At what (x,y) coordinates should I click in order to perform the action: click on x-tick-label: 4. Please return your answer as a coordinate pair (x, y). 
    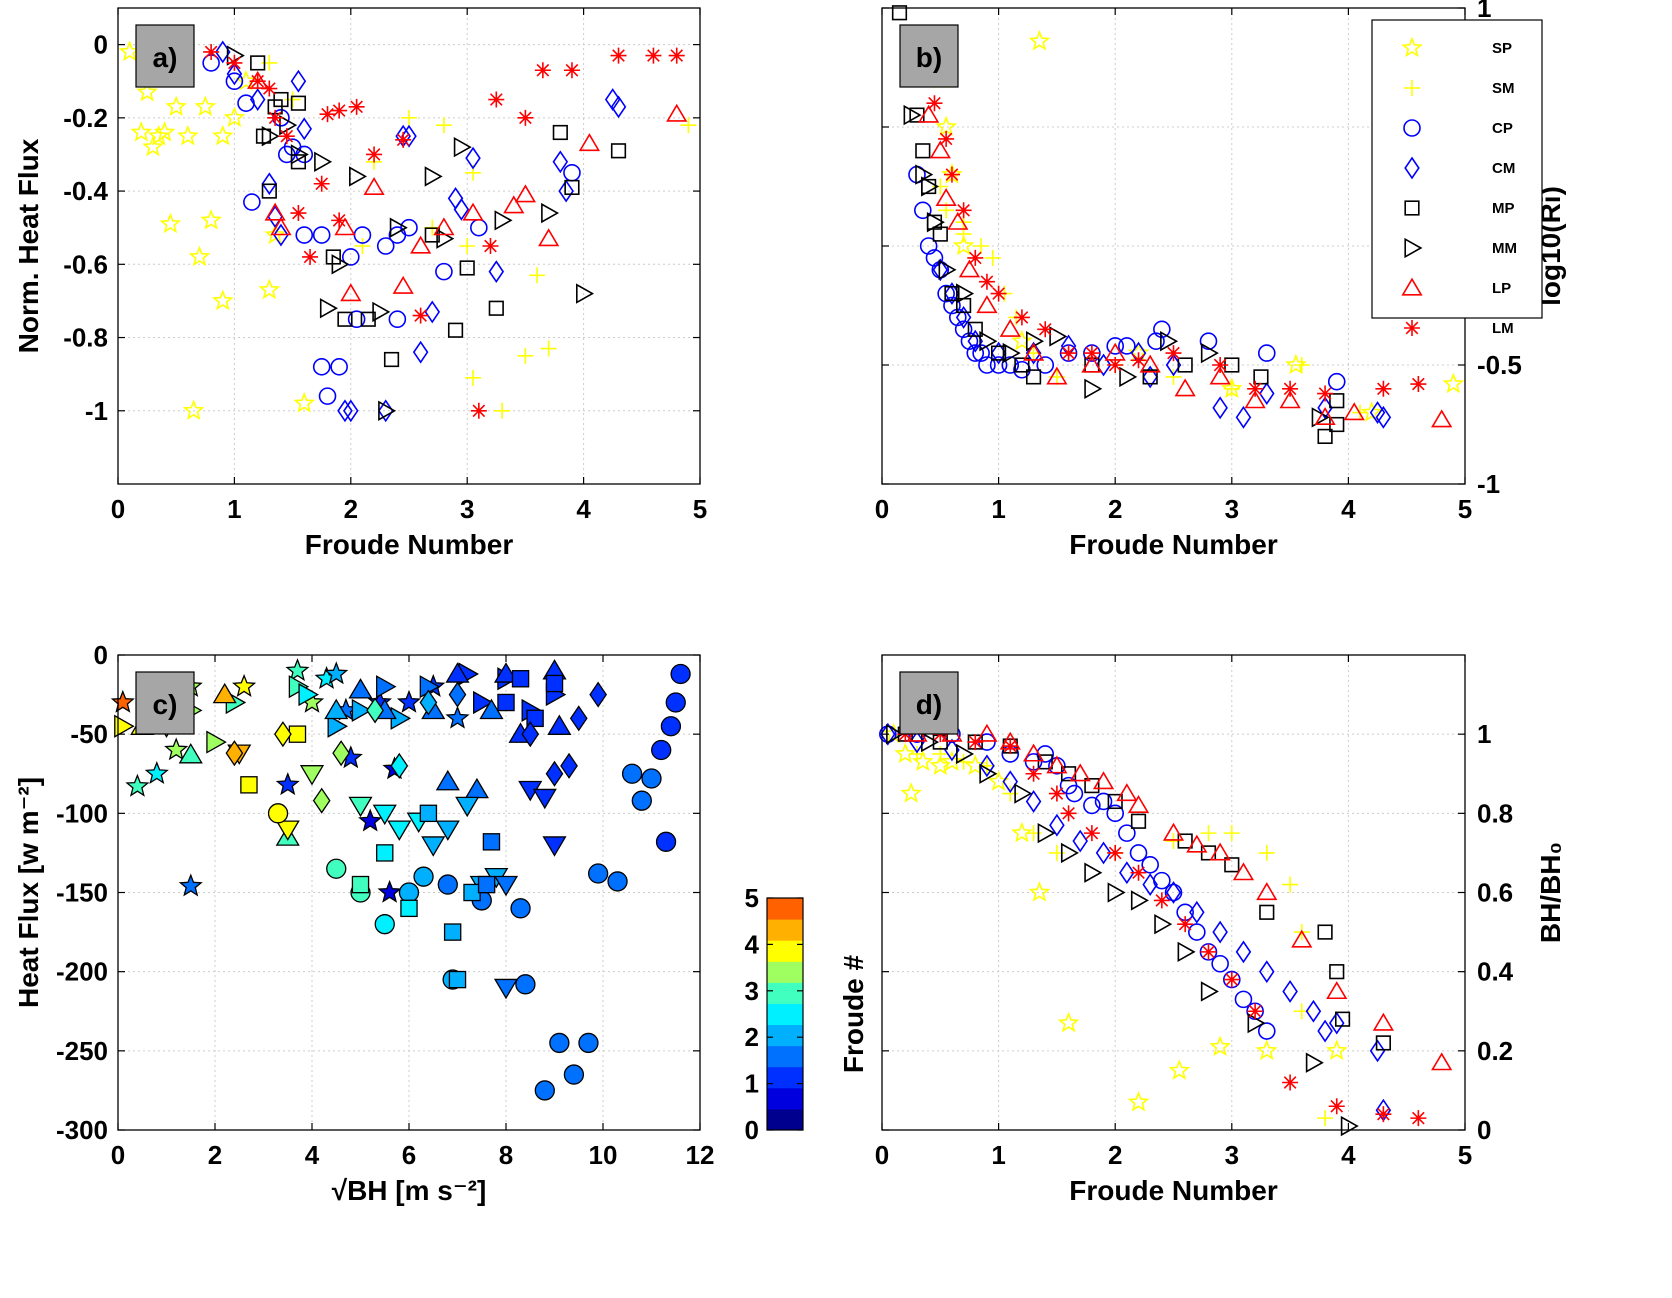
    Looking at the image, I should click on (312, 1155).